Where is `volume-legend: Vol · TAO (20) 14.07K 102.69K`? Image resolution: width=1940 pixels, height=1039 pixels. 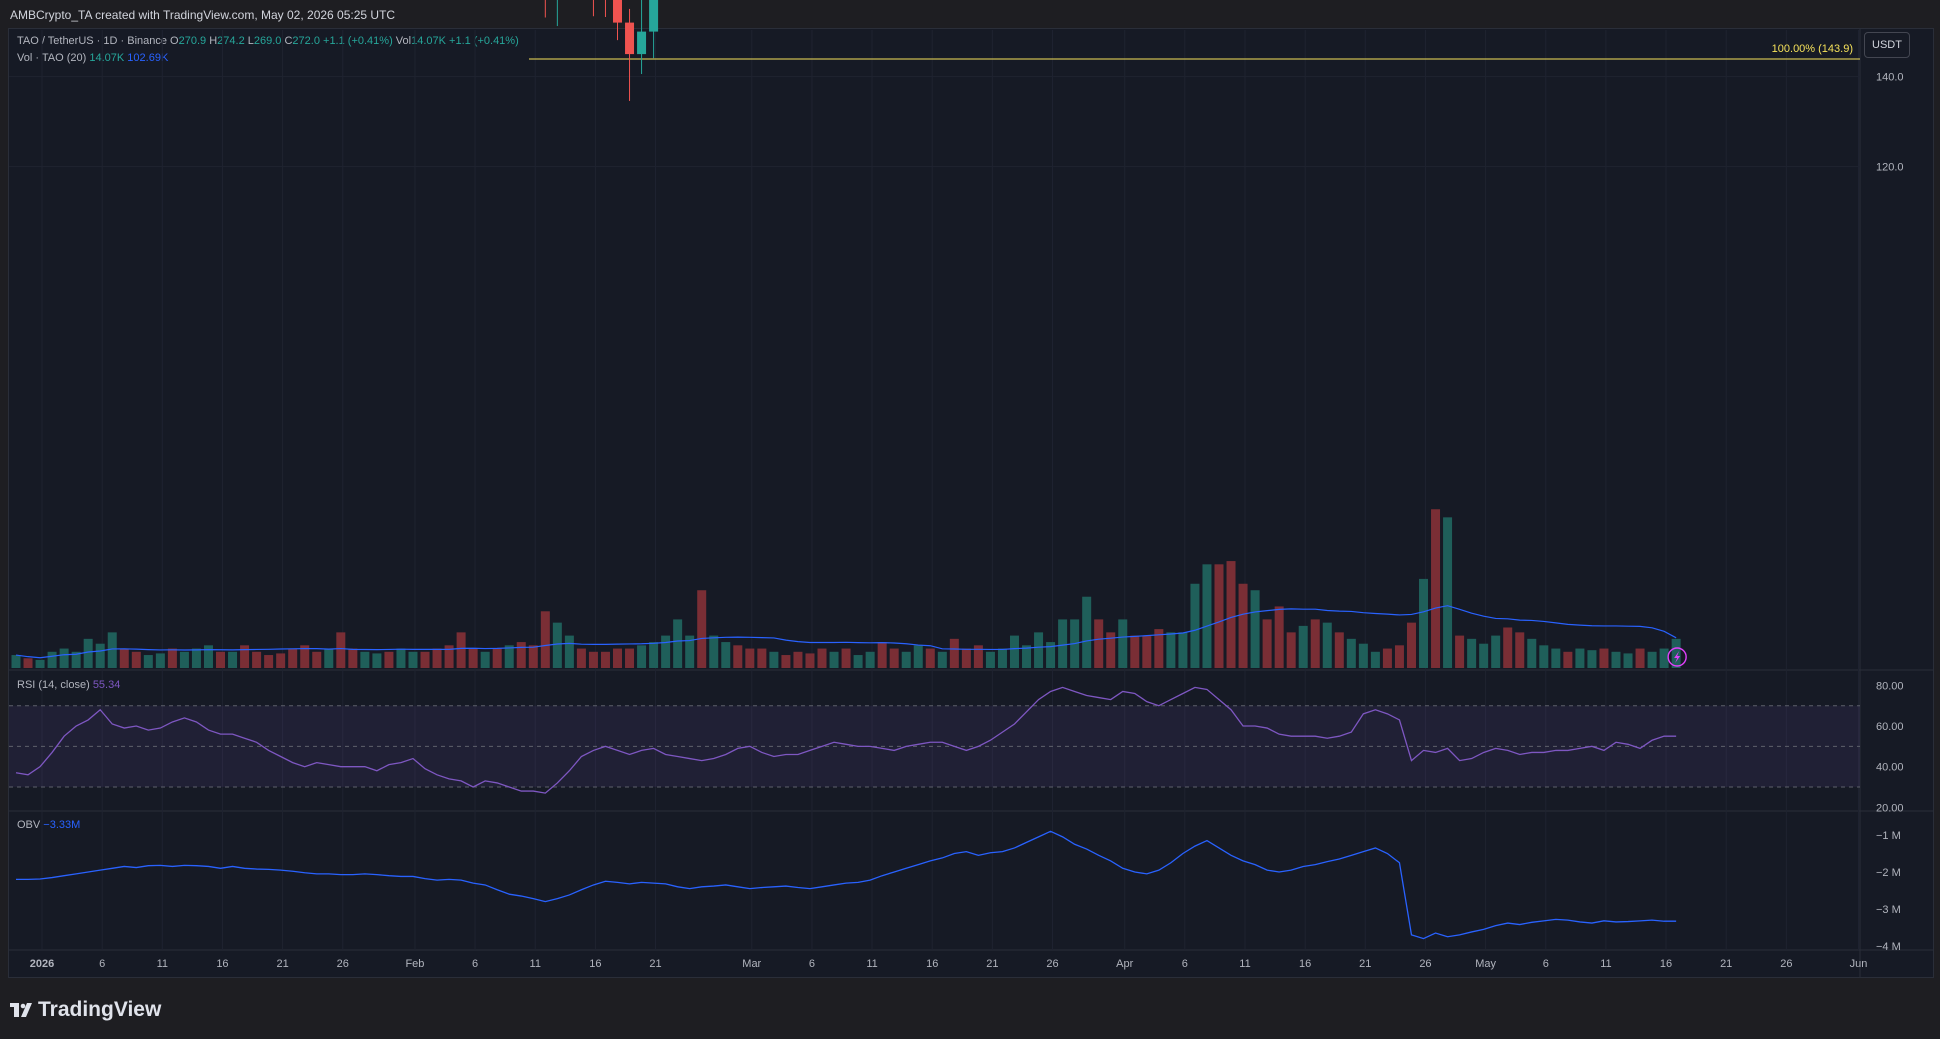 volume-legend: Vol · TAO (20) 14.07K 102.69K is located at coordinates (92, 58).